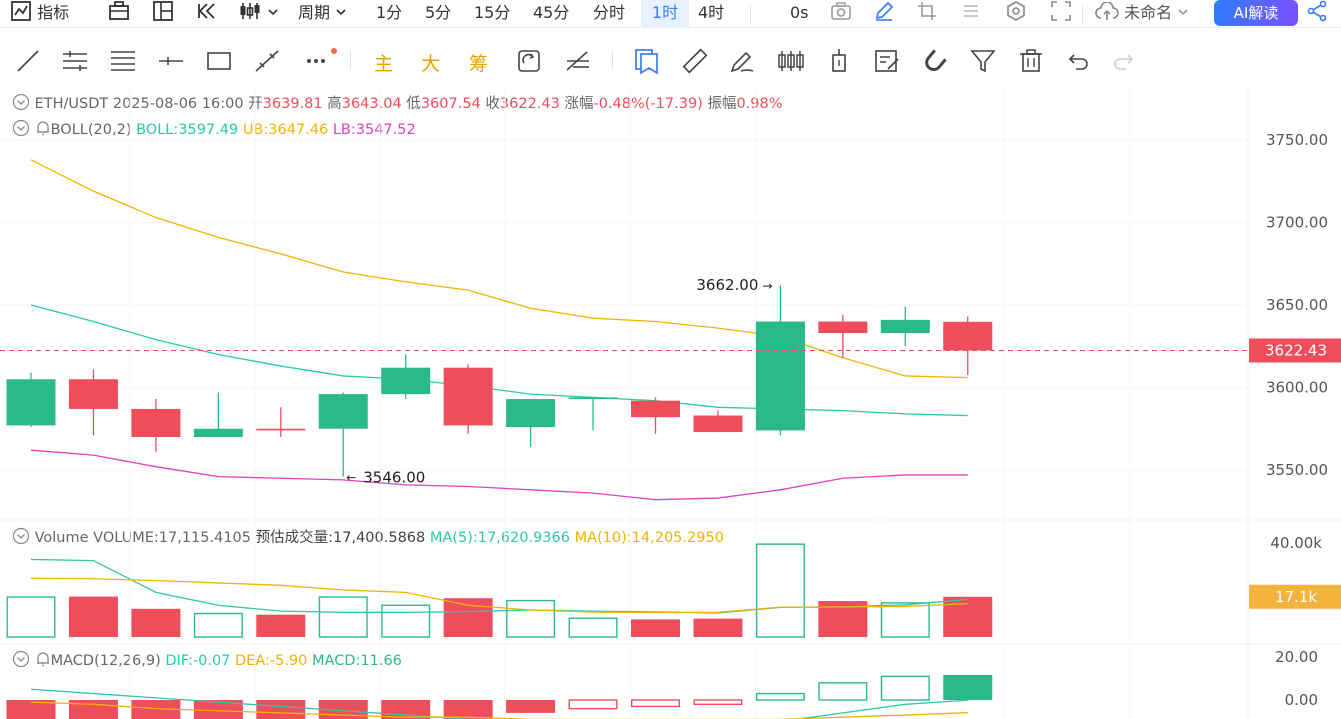 The image size is (1341, 719). I want to click on price-axis-tick: 3700.00, so click(1297, 223).